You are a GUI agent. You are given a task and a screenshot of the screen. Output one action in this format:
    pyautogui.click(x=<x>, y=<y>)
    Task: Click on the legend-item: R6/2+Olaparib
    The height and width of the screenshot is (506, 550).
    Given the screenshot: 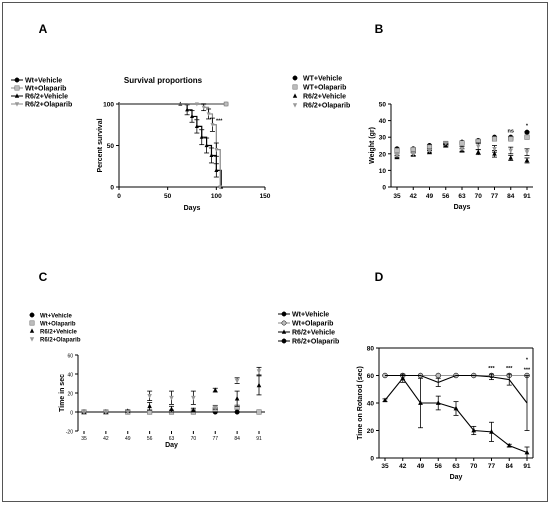 What is the action you would take?
    pyautogui.click(x=41, y=105)
    